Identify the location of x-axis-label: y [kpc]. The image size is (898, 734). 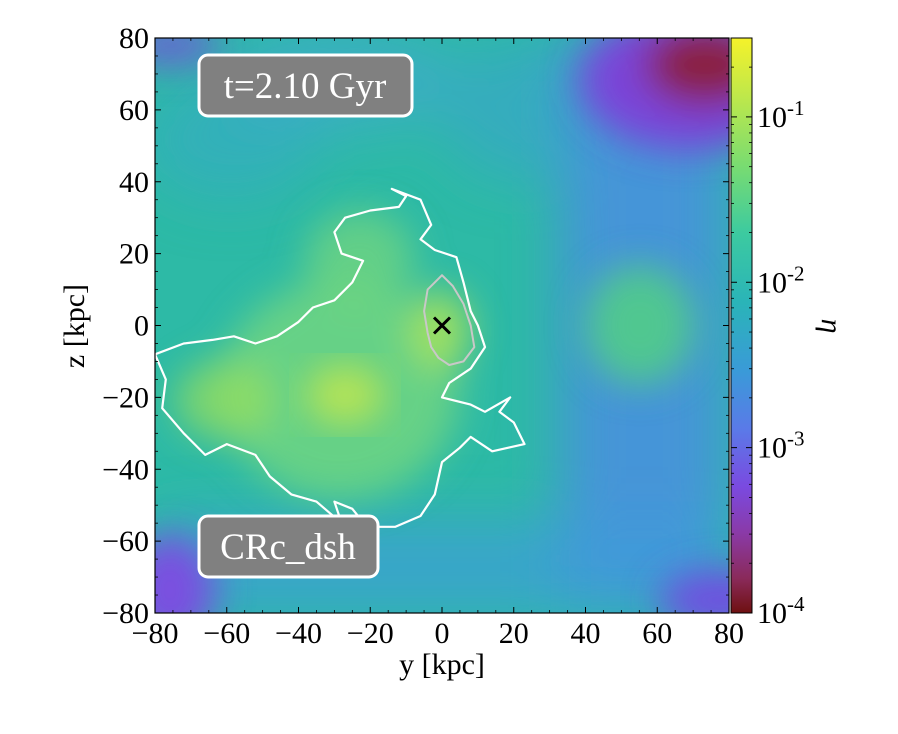
(442, 664).